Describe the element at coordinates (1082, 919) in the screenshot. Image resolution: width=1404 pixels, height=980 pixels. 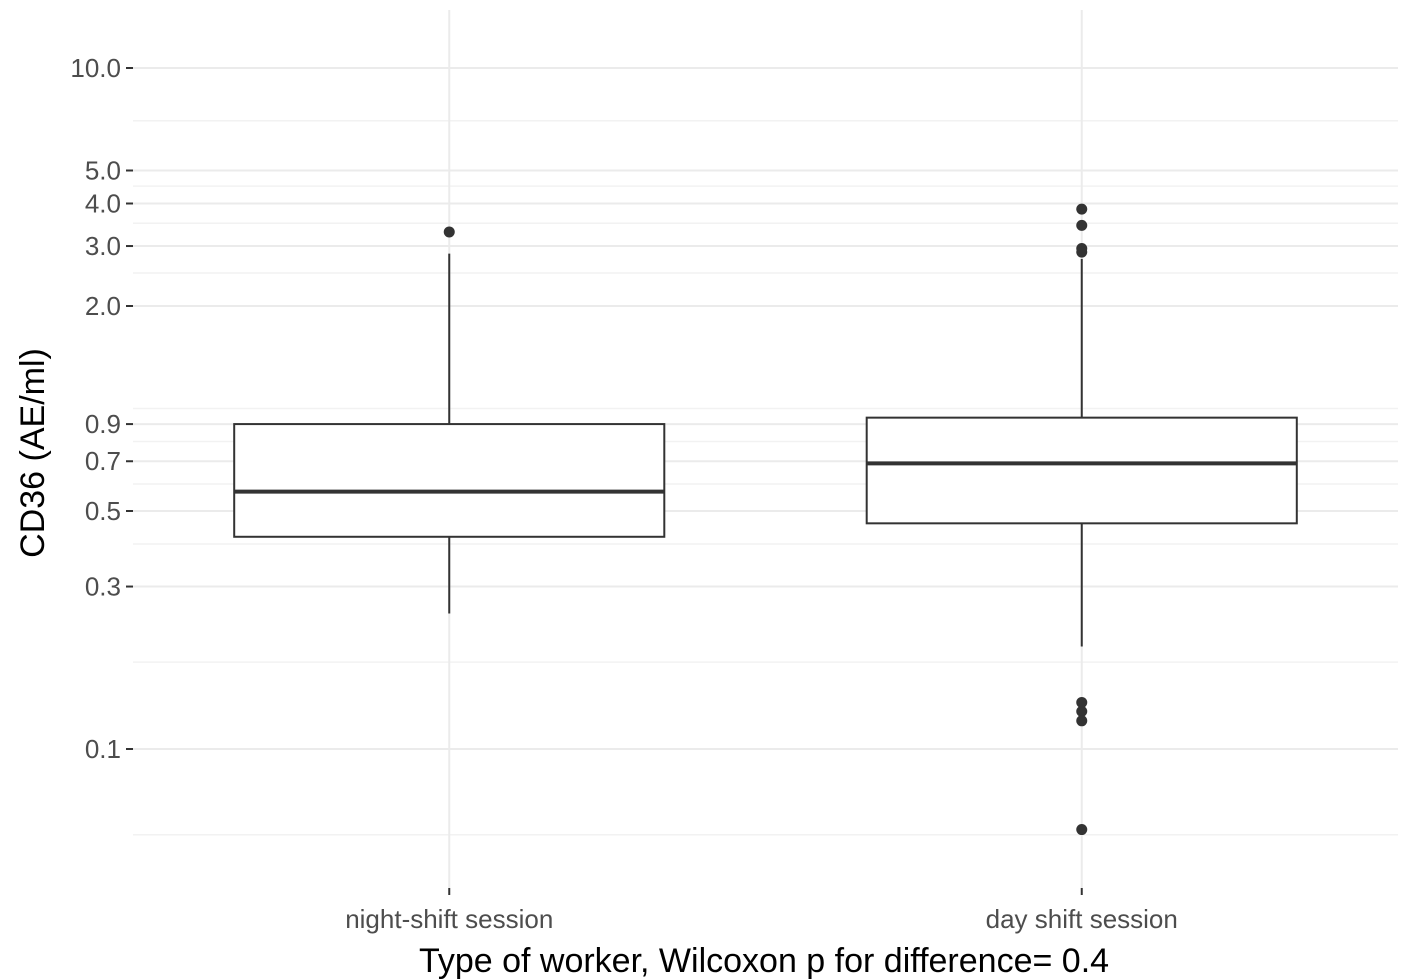
I see `x-tick-label: day shift session` at that location.